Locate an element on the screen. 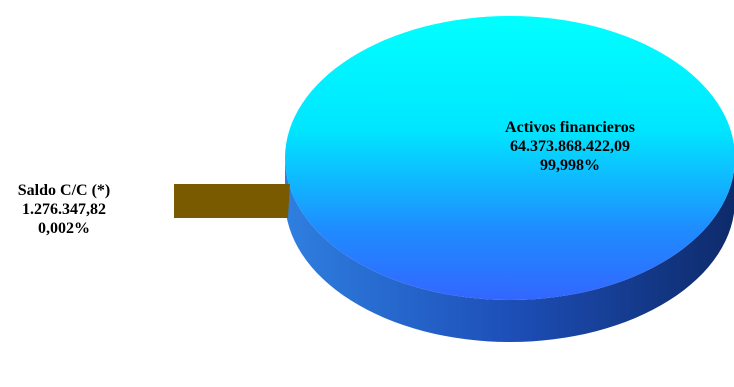 This screenshot has width=734, height=387. slice-label-value: 64.373.868.422,09 is located at coordinates (570, 146).